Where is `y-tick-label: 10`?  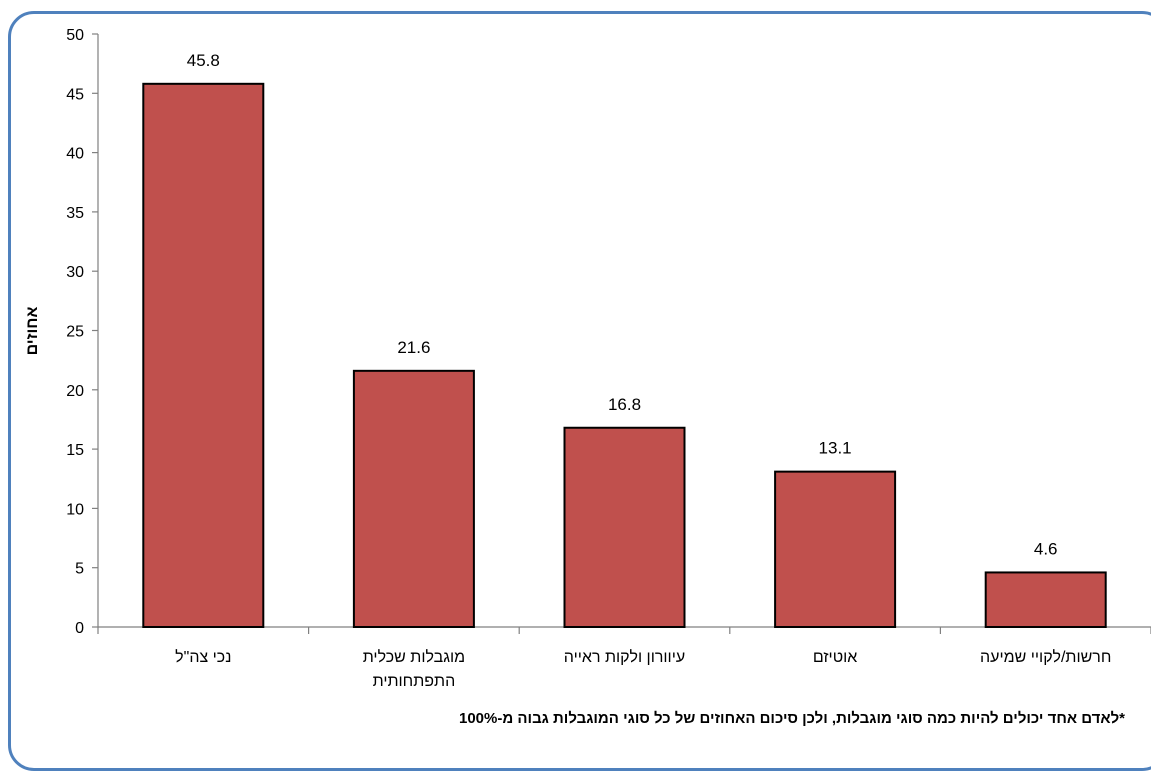
y-tick-label: 10 is located at coordinates (75, 509).